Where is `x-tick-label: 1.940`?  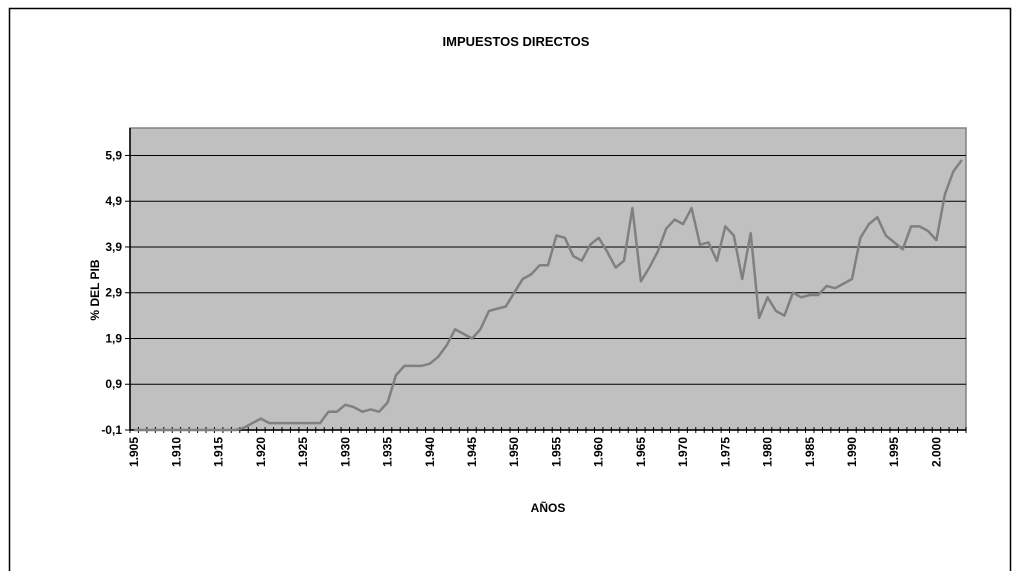
x-tick-label: 1.940 is located at coordinates (430, 452).